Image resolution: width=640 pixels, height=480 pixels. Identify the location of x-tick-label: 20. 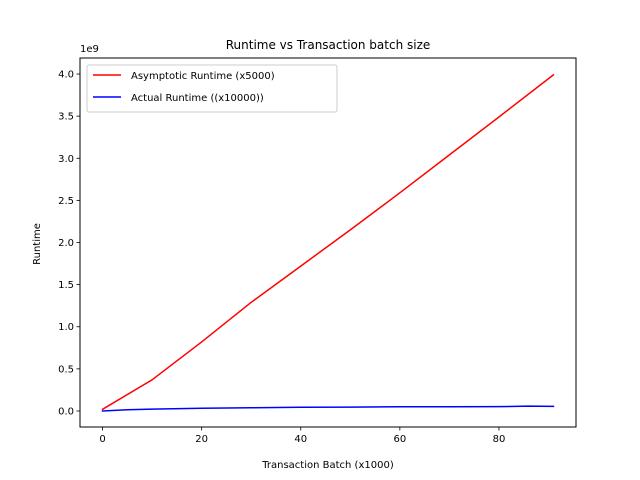
(201, 439).